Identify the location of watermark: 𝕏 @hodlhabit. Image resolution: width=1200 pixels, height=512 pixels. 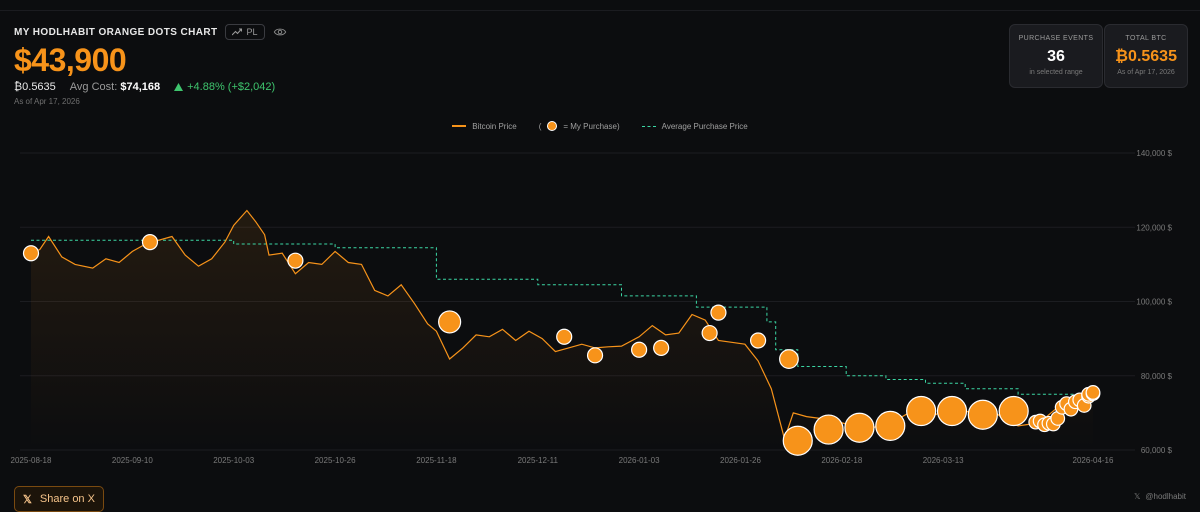
(1160, 496).